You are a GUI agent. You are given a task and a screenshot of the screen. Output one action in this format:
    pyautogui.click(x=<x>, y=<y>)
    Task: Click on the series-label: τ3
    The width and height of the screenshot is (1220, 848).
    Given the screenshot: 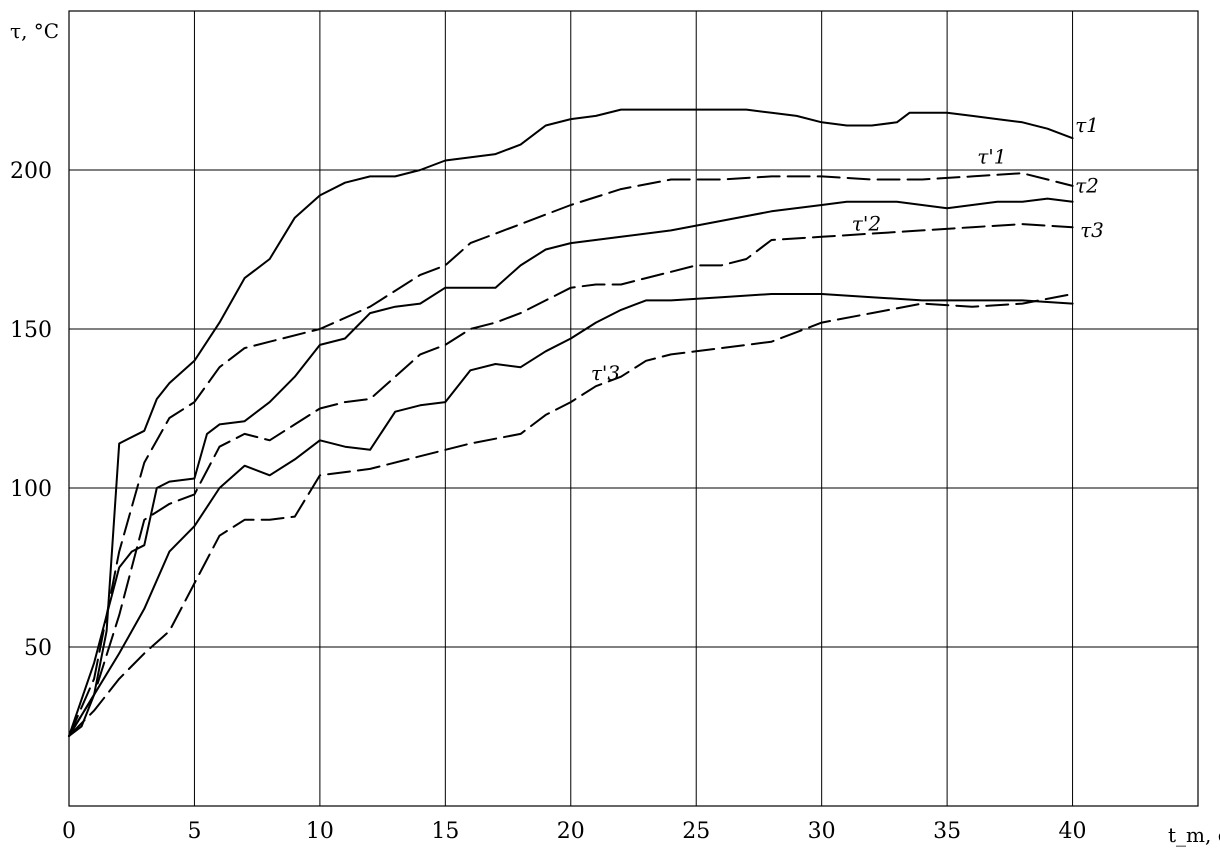 What is the action you would take?
    pyautogui.click(x=1092, y=230)
    